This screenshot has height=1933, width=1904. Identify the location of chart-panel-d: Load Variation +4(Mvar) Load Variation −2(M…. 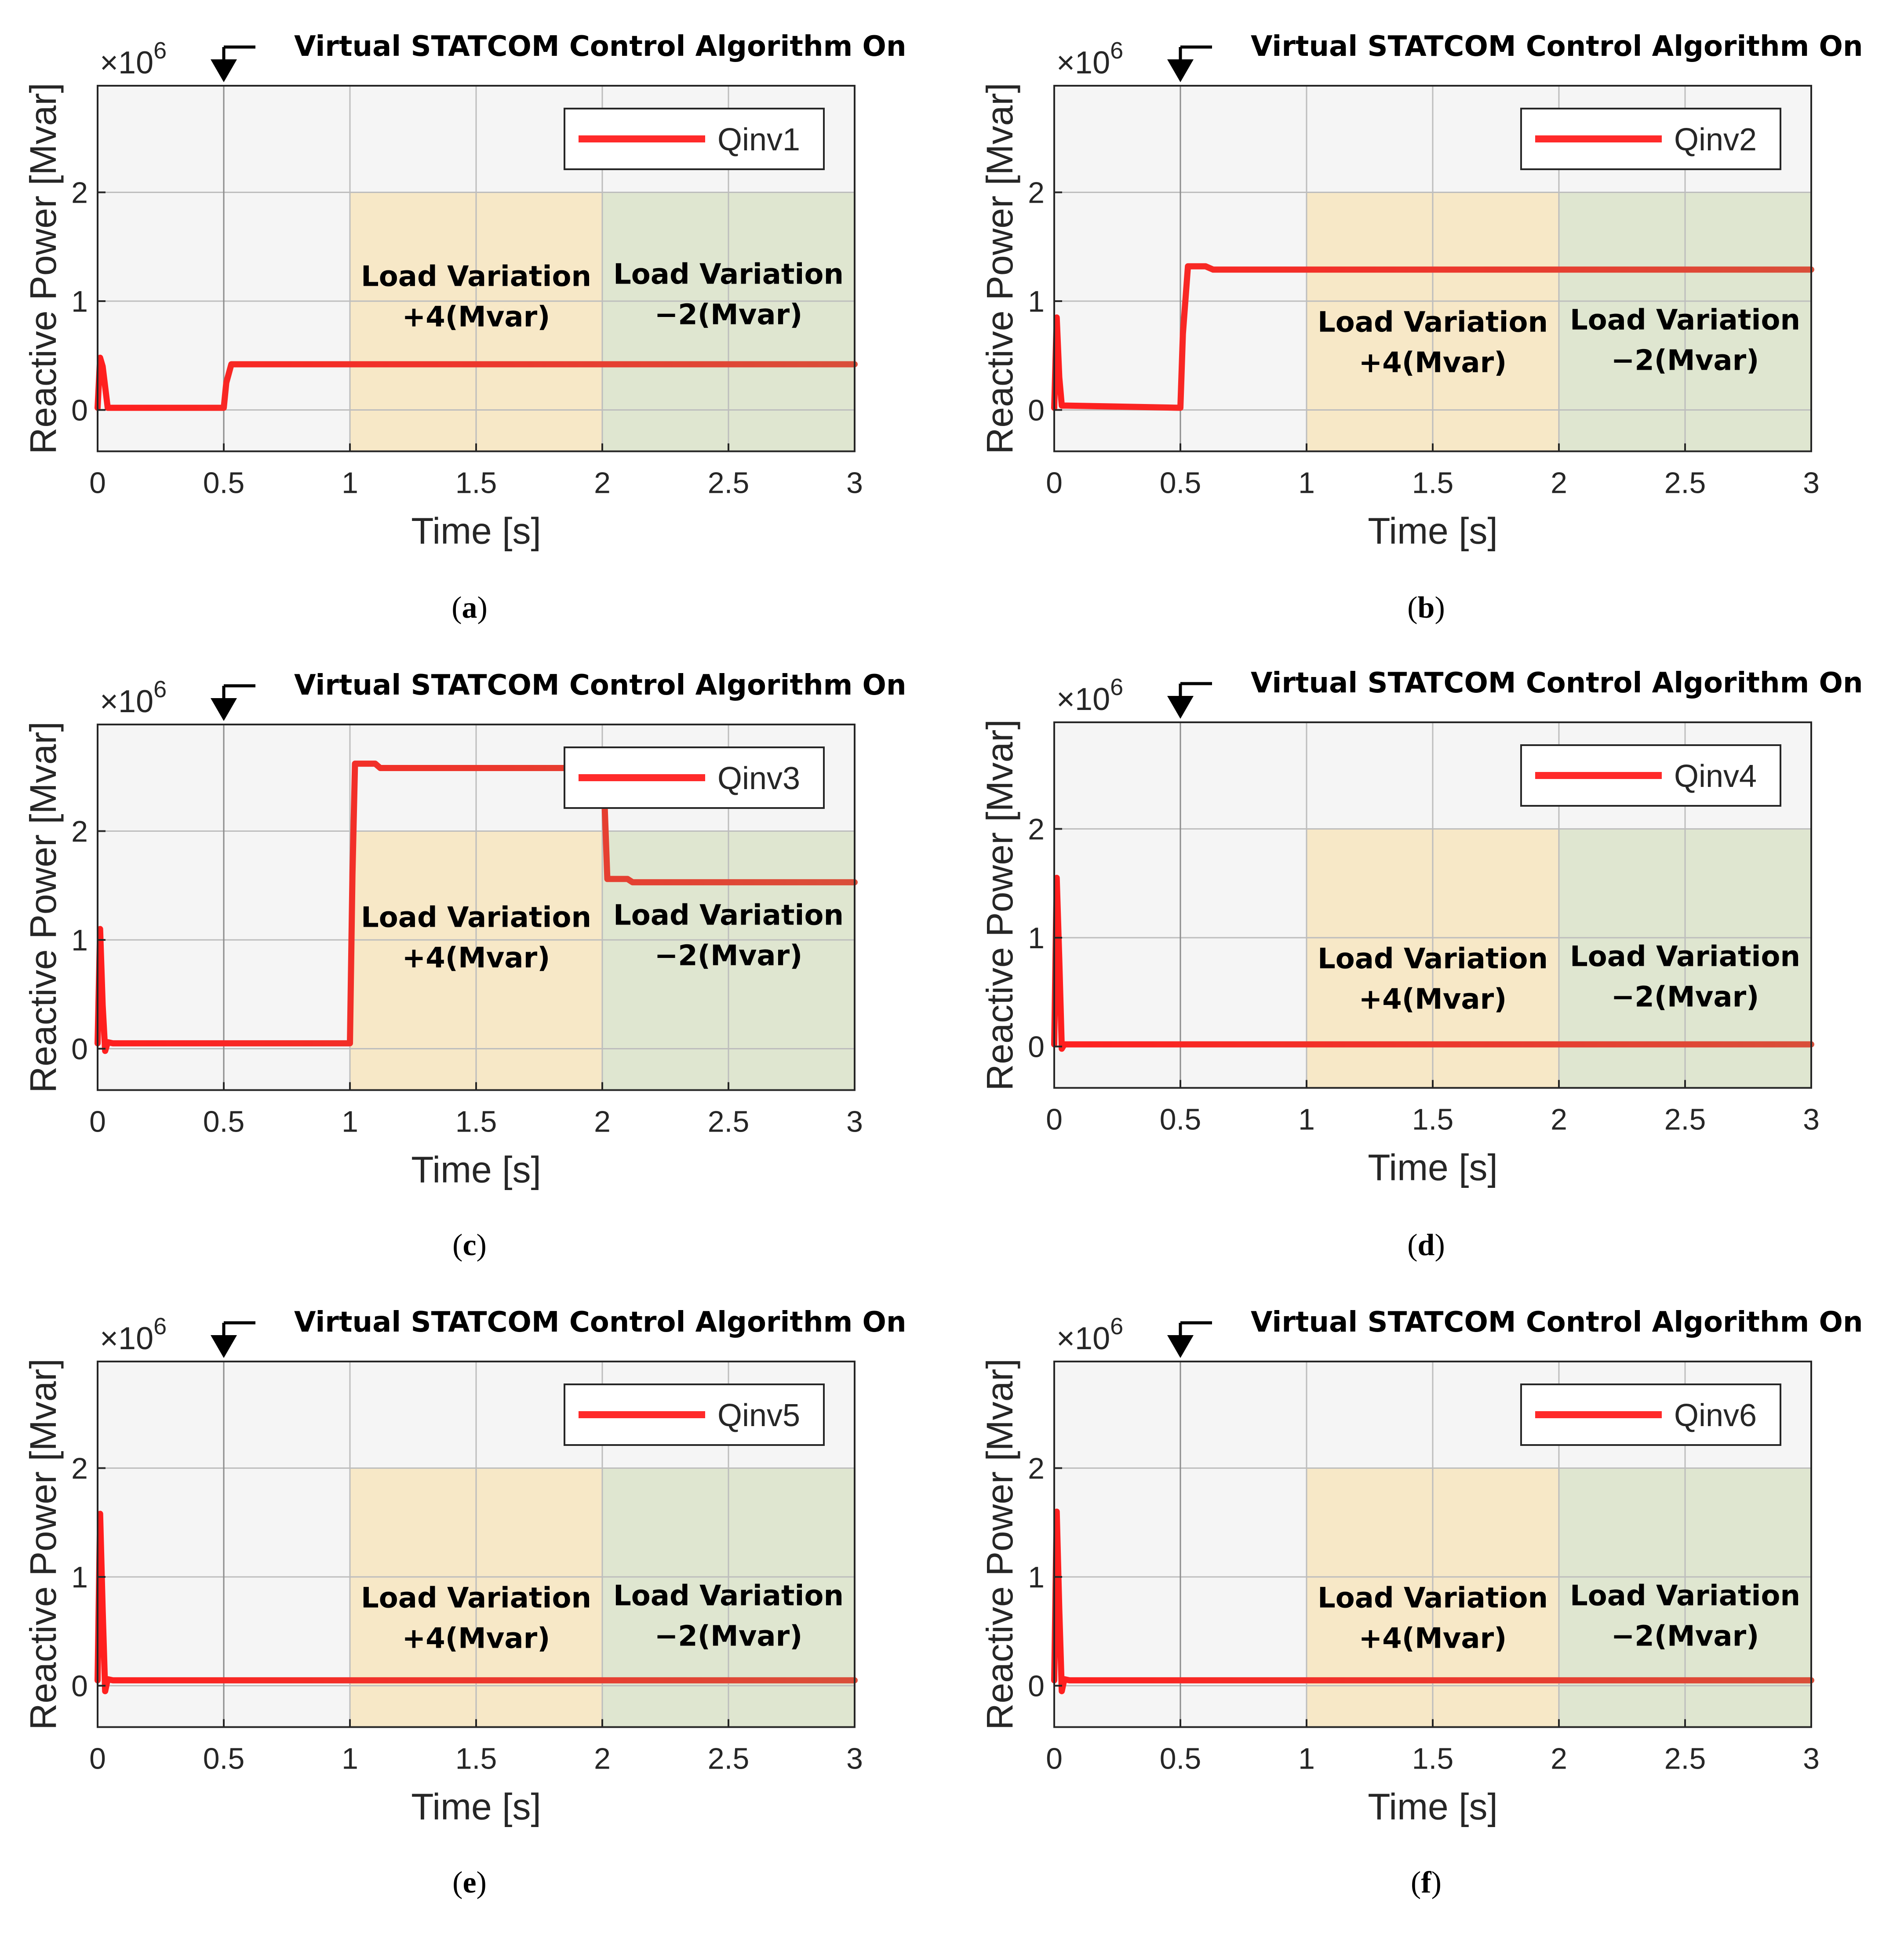
(1421, 965).